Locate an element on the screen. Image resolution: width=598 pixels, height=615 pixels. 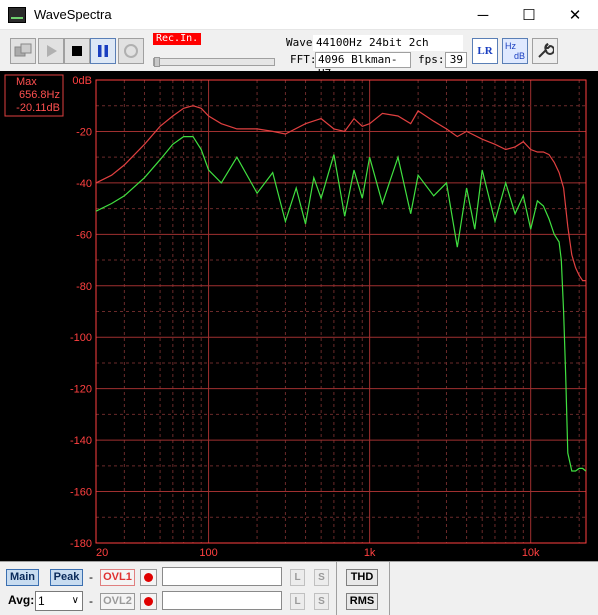
wave-label: Wave: is located at coordinates (303, 42).